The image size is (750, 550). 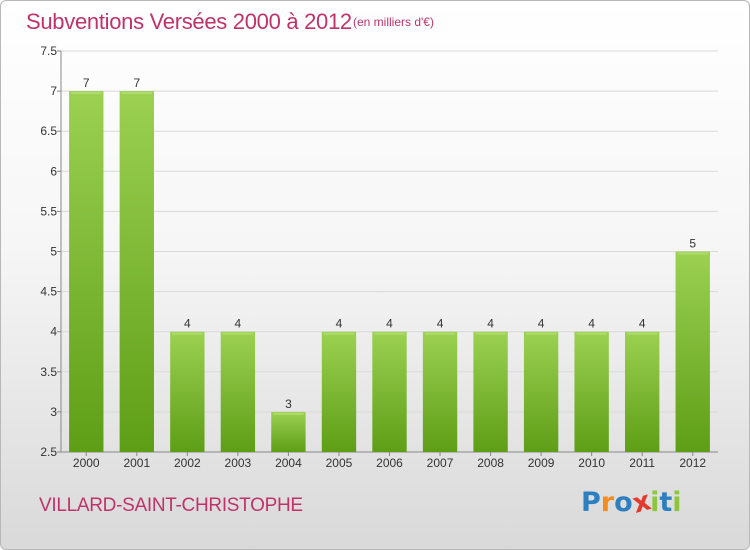 What do you see at coordinates (53, 252) in the screenshot?
I see `y-tick-label: 5` at bounding box center [53, 252].